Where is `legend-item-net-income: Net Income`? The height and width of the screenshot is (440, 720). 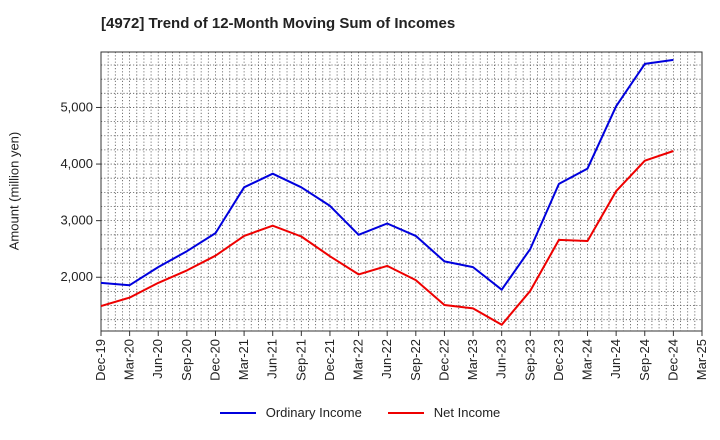 legend-item-net-income: Net Income is located at coordinates (444, 412).